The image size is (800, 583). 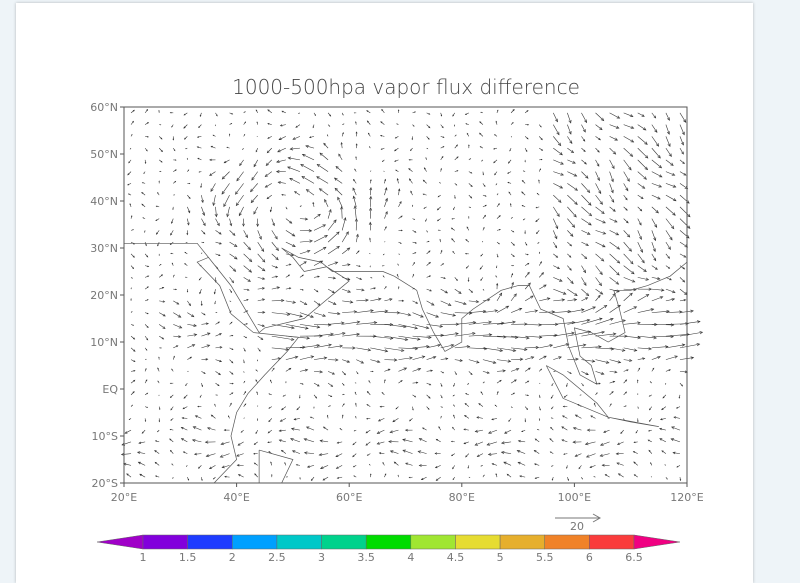 I want to click on x-tick-label: 20°E, so click(x=124, y=497).